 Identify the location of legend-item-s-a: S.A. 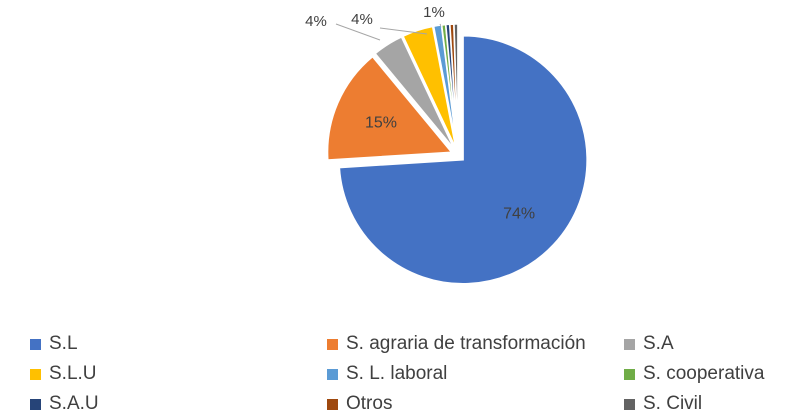
(649, 344).